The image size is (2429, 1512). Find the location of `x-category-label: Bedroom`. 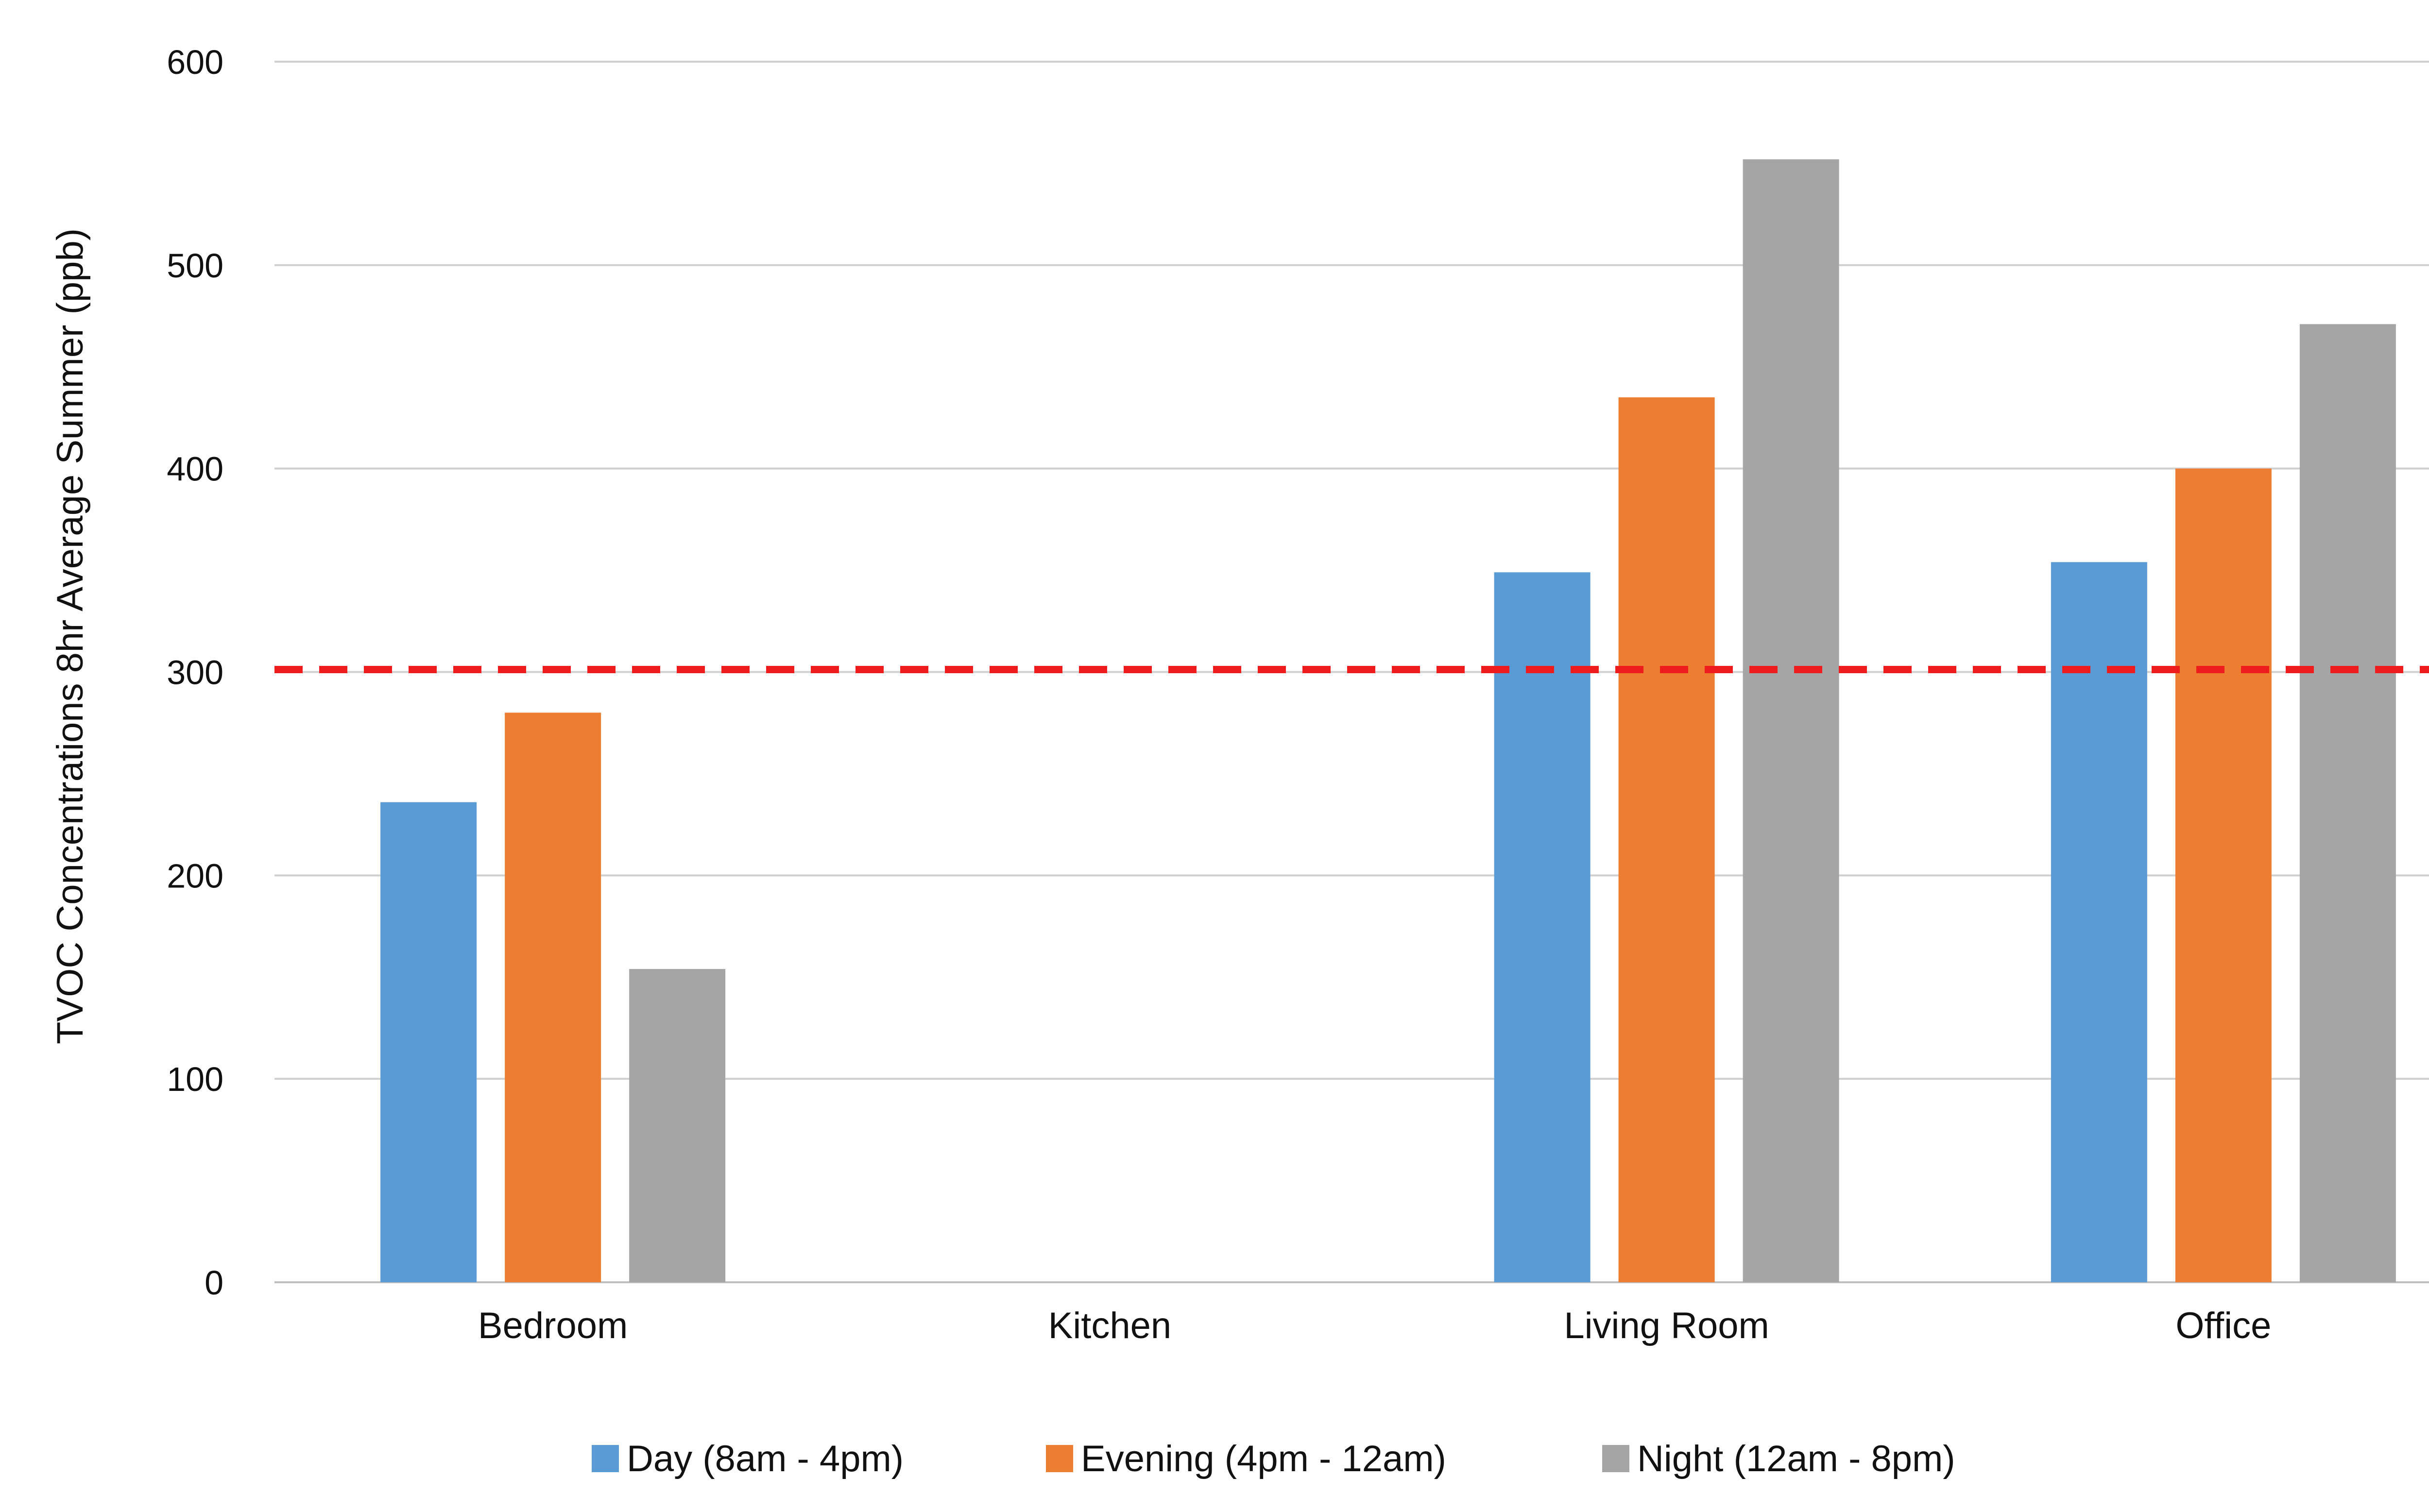

x-category-label: Bedroom is located at coordinates (553, 1325).